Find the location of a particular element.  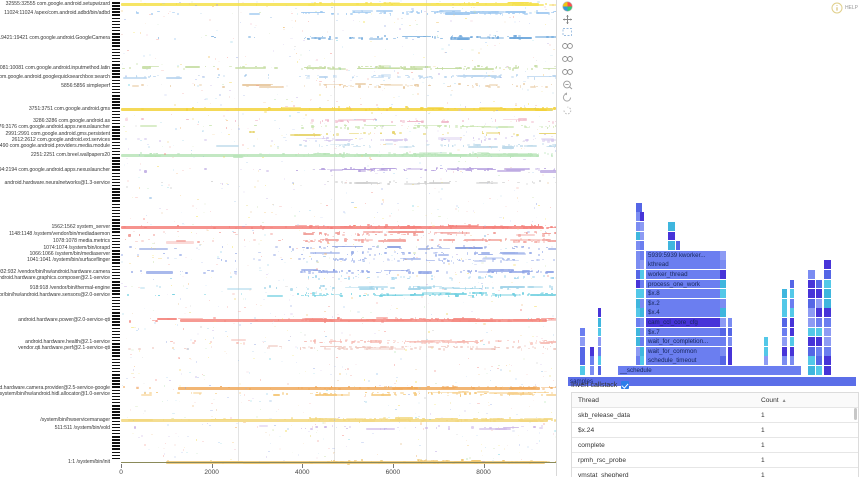

move-icon is located at coordinates (568, 19).